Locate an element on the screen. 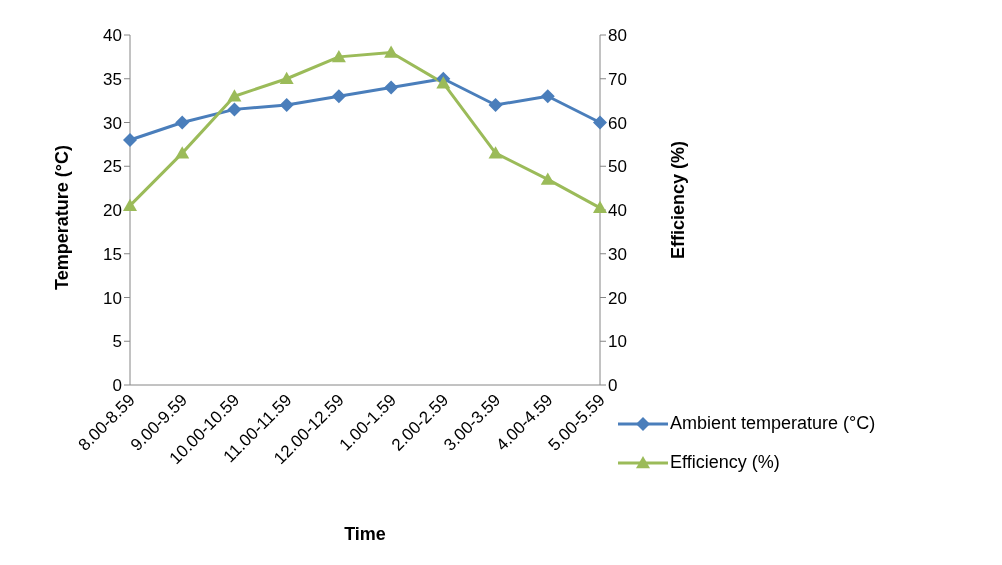  y-tick-label: 20 is located at coordinates (112, 211).